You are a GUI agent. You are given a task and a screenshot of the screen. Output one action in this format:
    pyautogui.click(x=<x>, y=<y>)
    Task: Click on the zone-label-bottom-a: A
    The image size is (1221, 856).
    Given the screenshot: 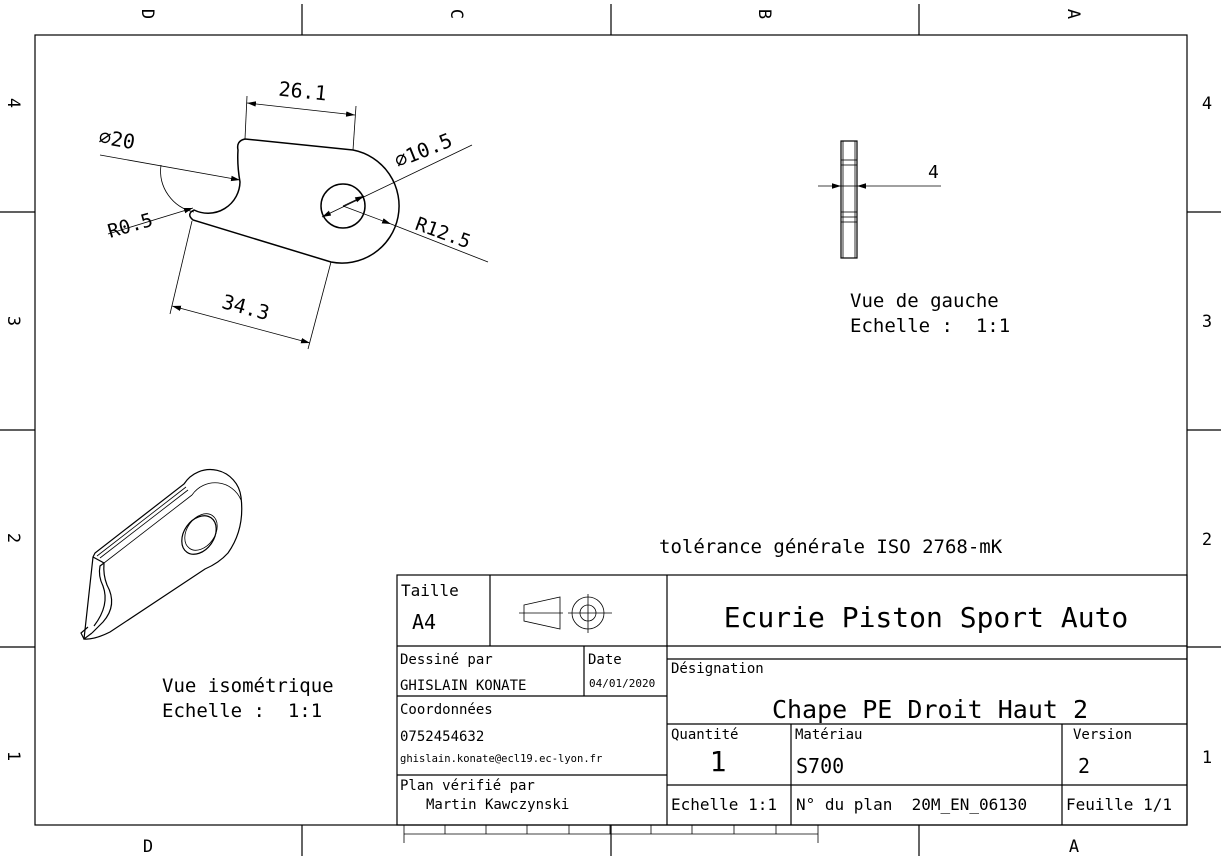 What is the action you would take?
    pyautogui.click(x=1074, y=846)
    